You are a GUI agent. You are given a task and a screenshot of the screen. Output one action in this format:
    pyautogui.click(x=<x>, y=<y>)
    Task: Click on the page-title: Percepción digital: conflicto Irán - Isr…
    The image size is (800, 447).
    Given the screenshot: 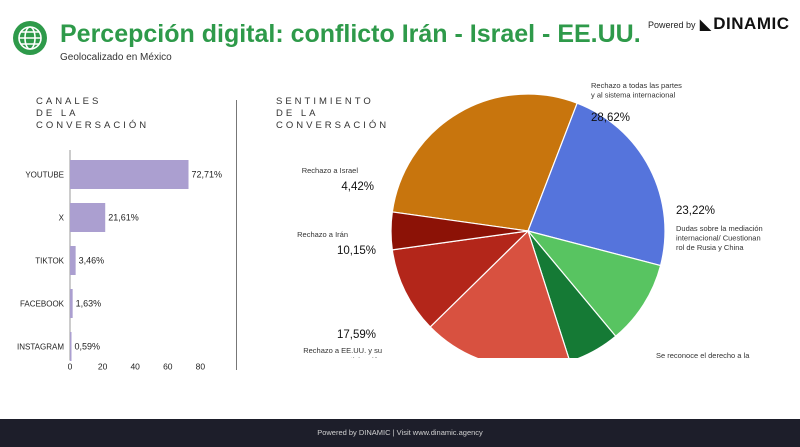 What is the action you would take?
    pyautogui.click(x=350, y=34)
    